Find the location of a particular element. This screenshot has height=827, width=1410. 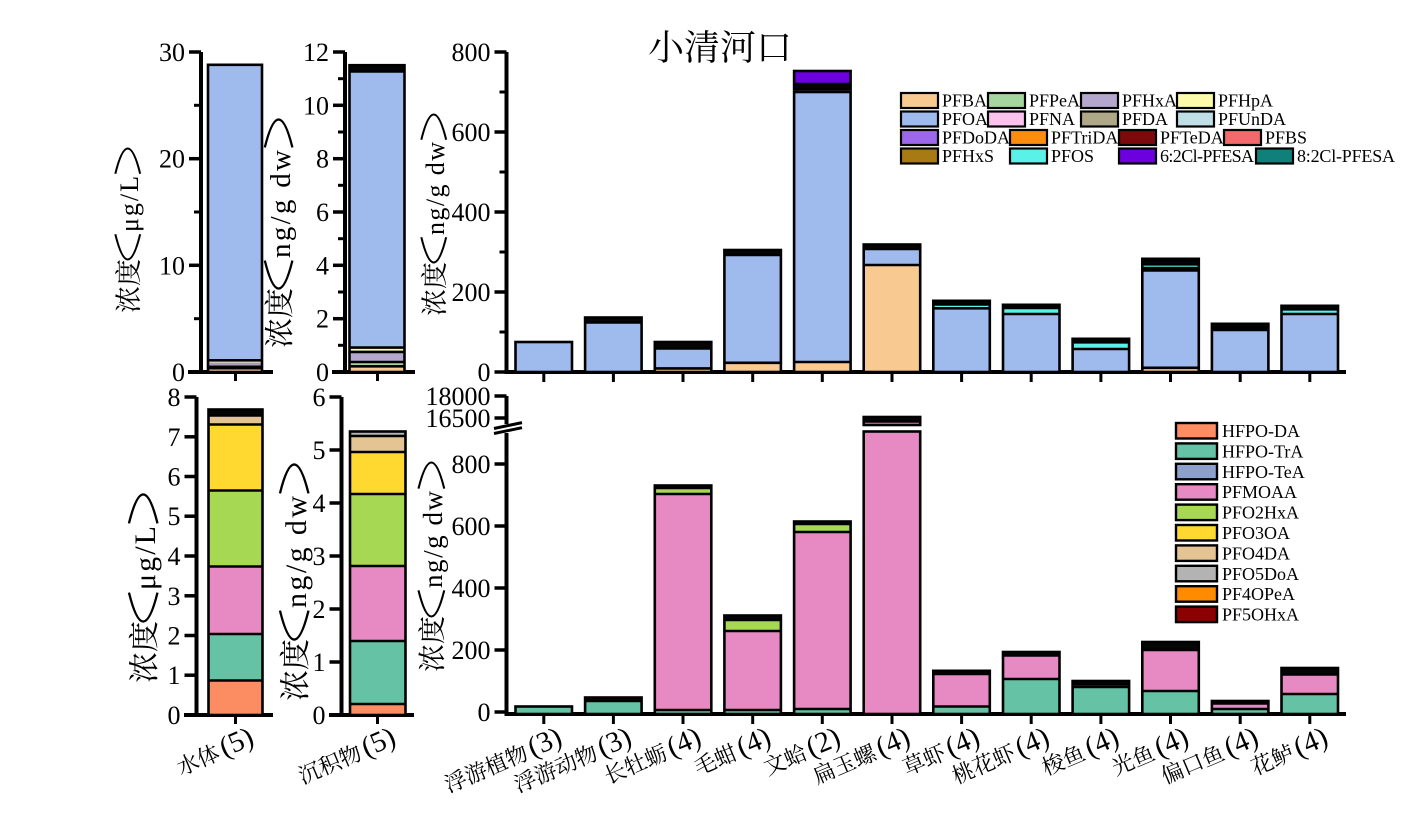

svg-text: PFMOAA is located at coordinates (1259, 492).